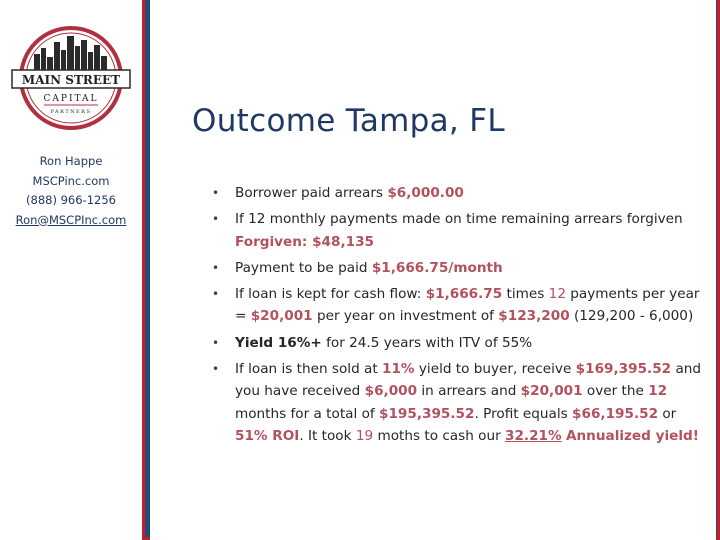 This screenshot has width=720, height=540. What do you see at coordinates (71, 99) in the screenshot?
I see `svg-text: CAPITAL` at bounding box center [71, 99].